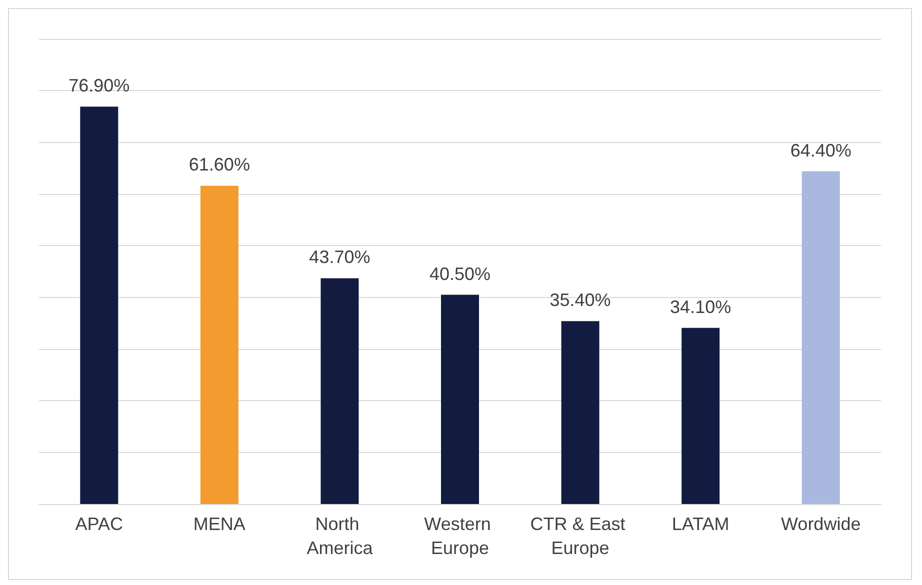 This screenshot has width=922, height=585. What do you see at coordinates (821, 524) in the screenshot?
I see `x-tick-label: Wordwide` at bounding box center [821, 524].